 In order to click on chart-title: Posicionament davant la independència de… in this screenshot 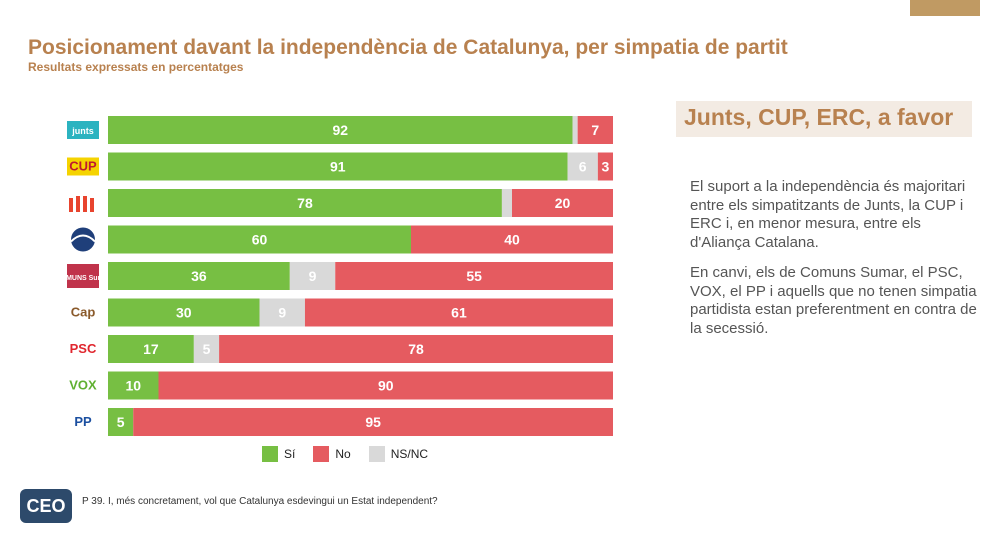, I will do `click(408, 47)`.